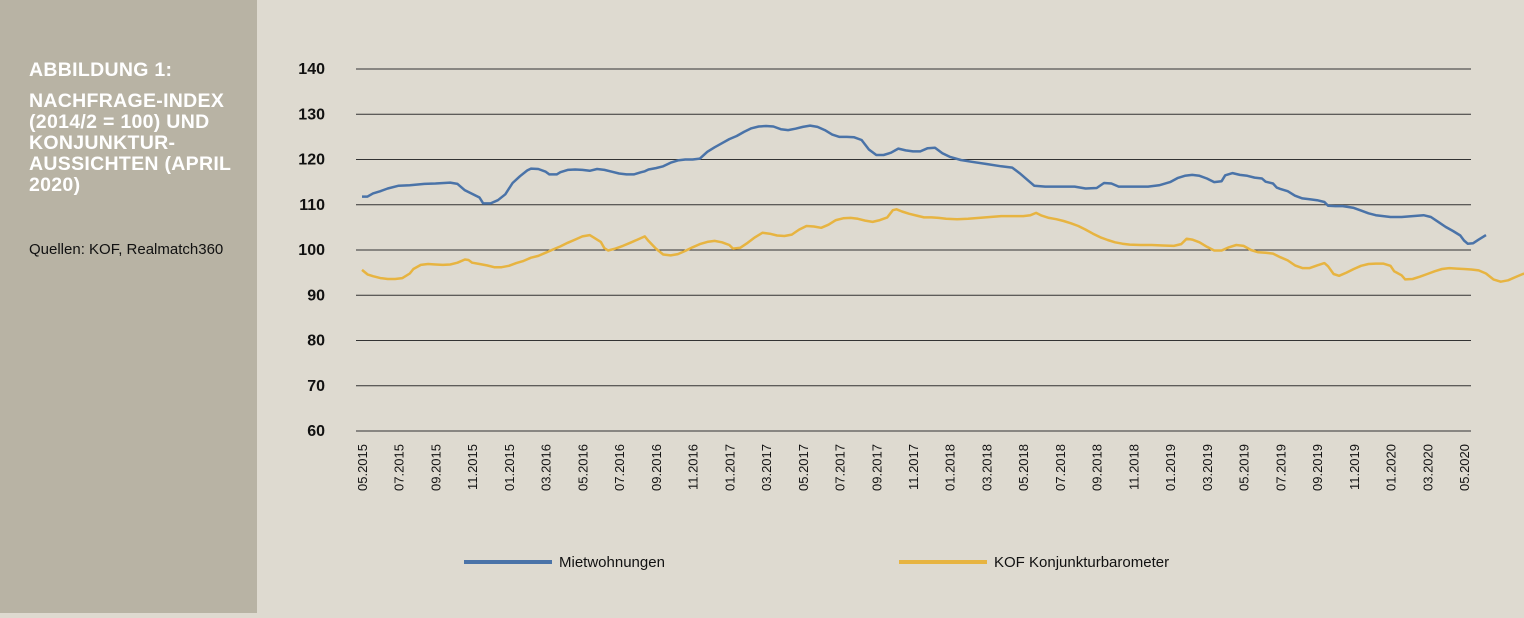 This screenshot has width=1524, height=618. Describe the element at coordinates (1097, 467) in the screenshot. I see `x-tick-label: 09.2018` at that location.